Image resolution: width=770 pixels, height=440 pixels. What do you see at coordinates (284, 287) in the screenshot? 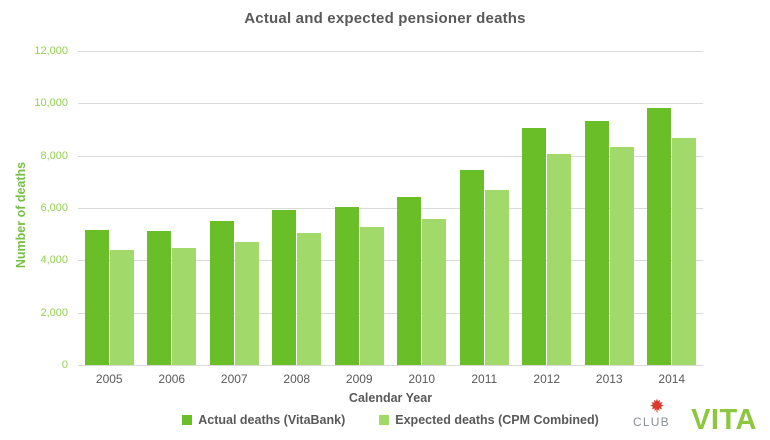
I see `actual-deaths-bar-2008` at bounding box center [284, 287].